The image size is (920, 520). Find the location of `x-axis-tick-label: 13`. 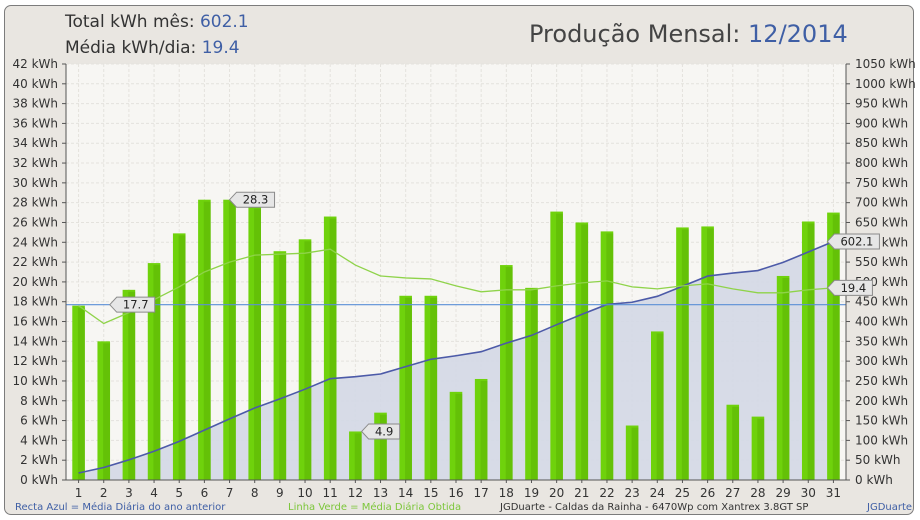

x-axis-tick-label: 13 is located at coordinates (380, 493).